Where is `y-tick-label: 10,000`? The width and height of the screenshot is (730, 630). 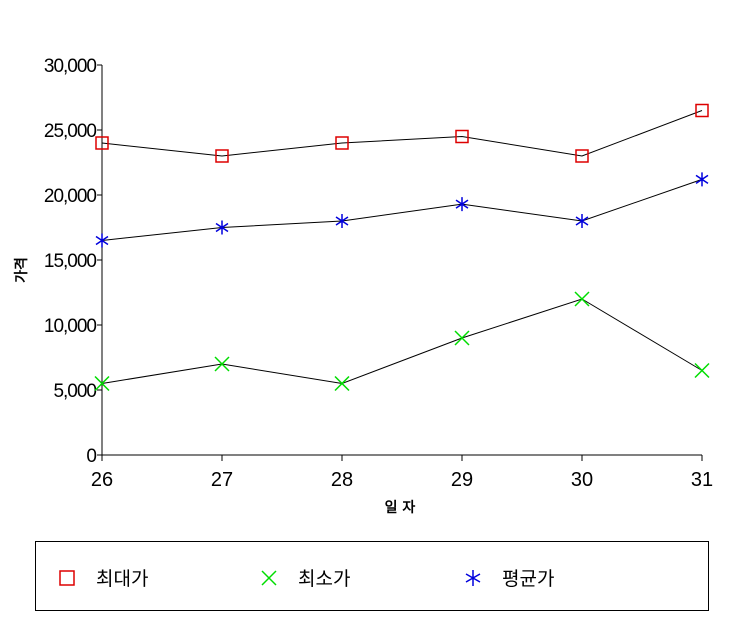
y-tick-label: 10,000 is located at coordinates (70, 326).